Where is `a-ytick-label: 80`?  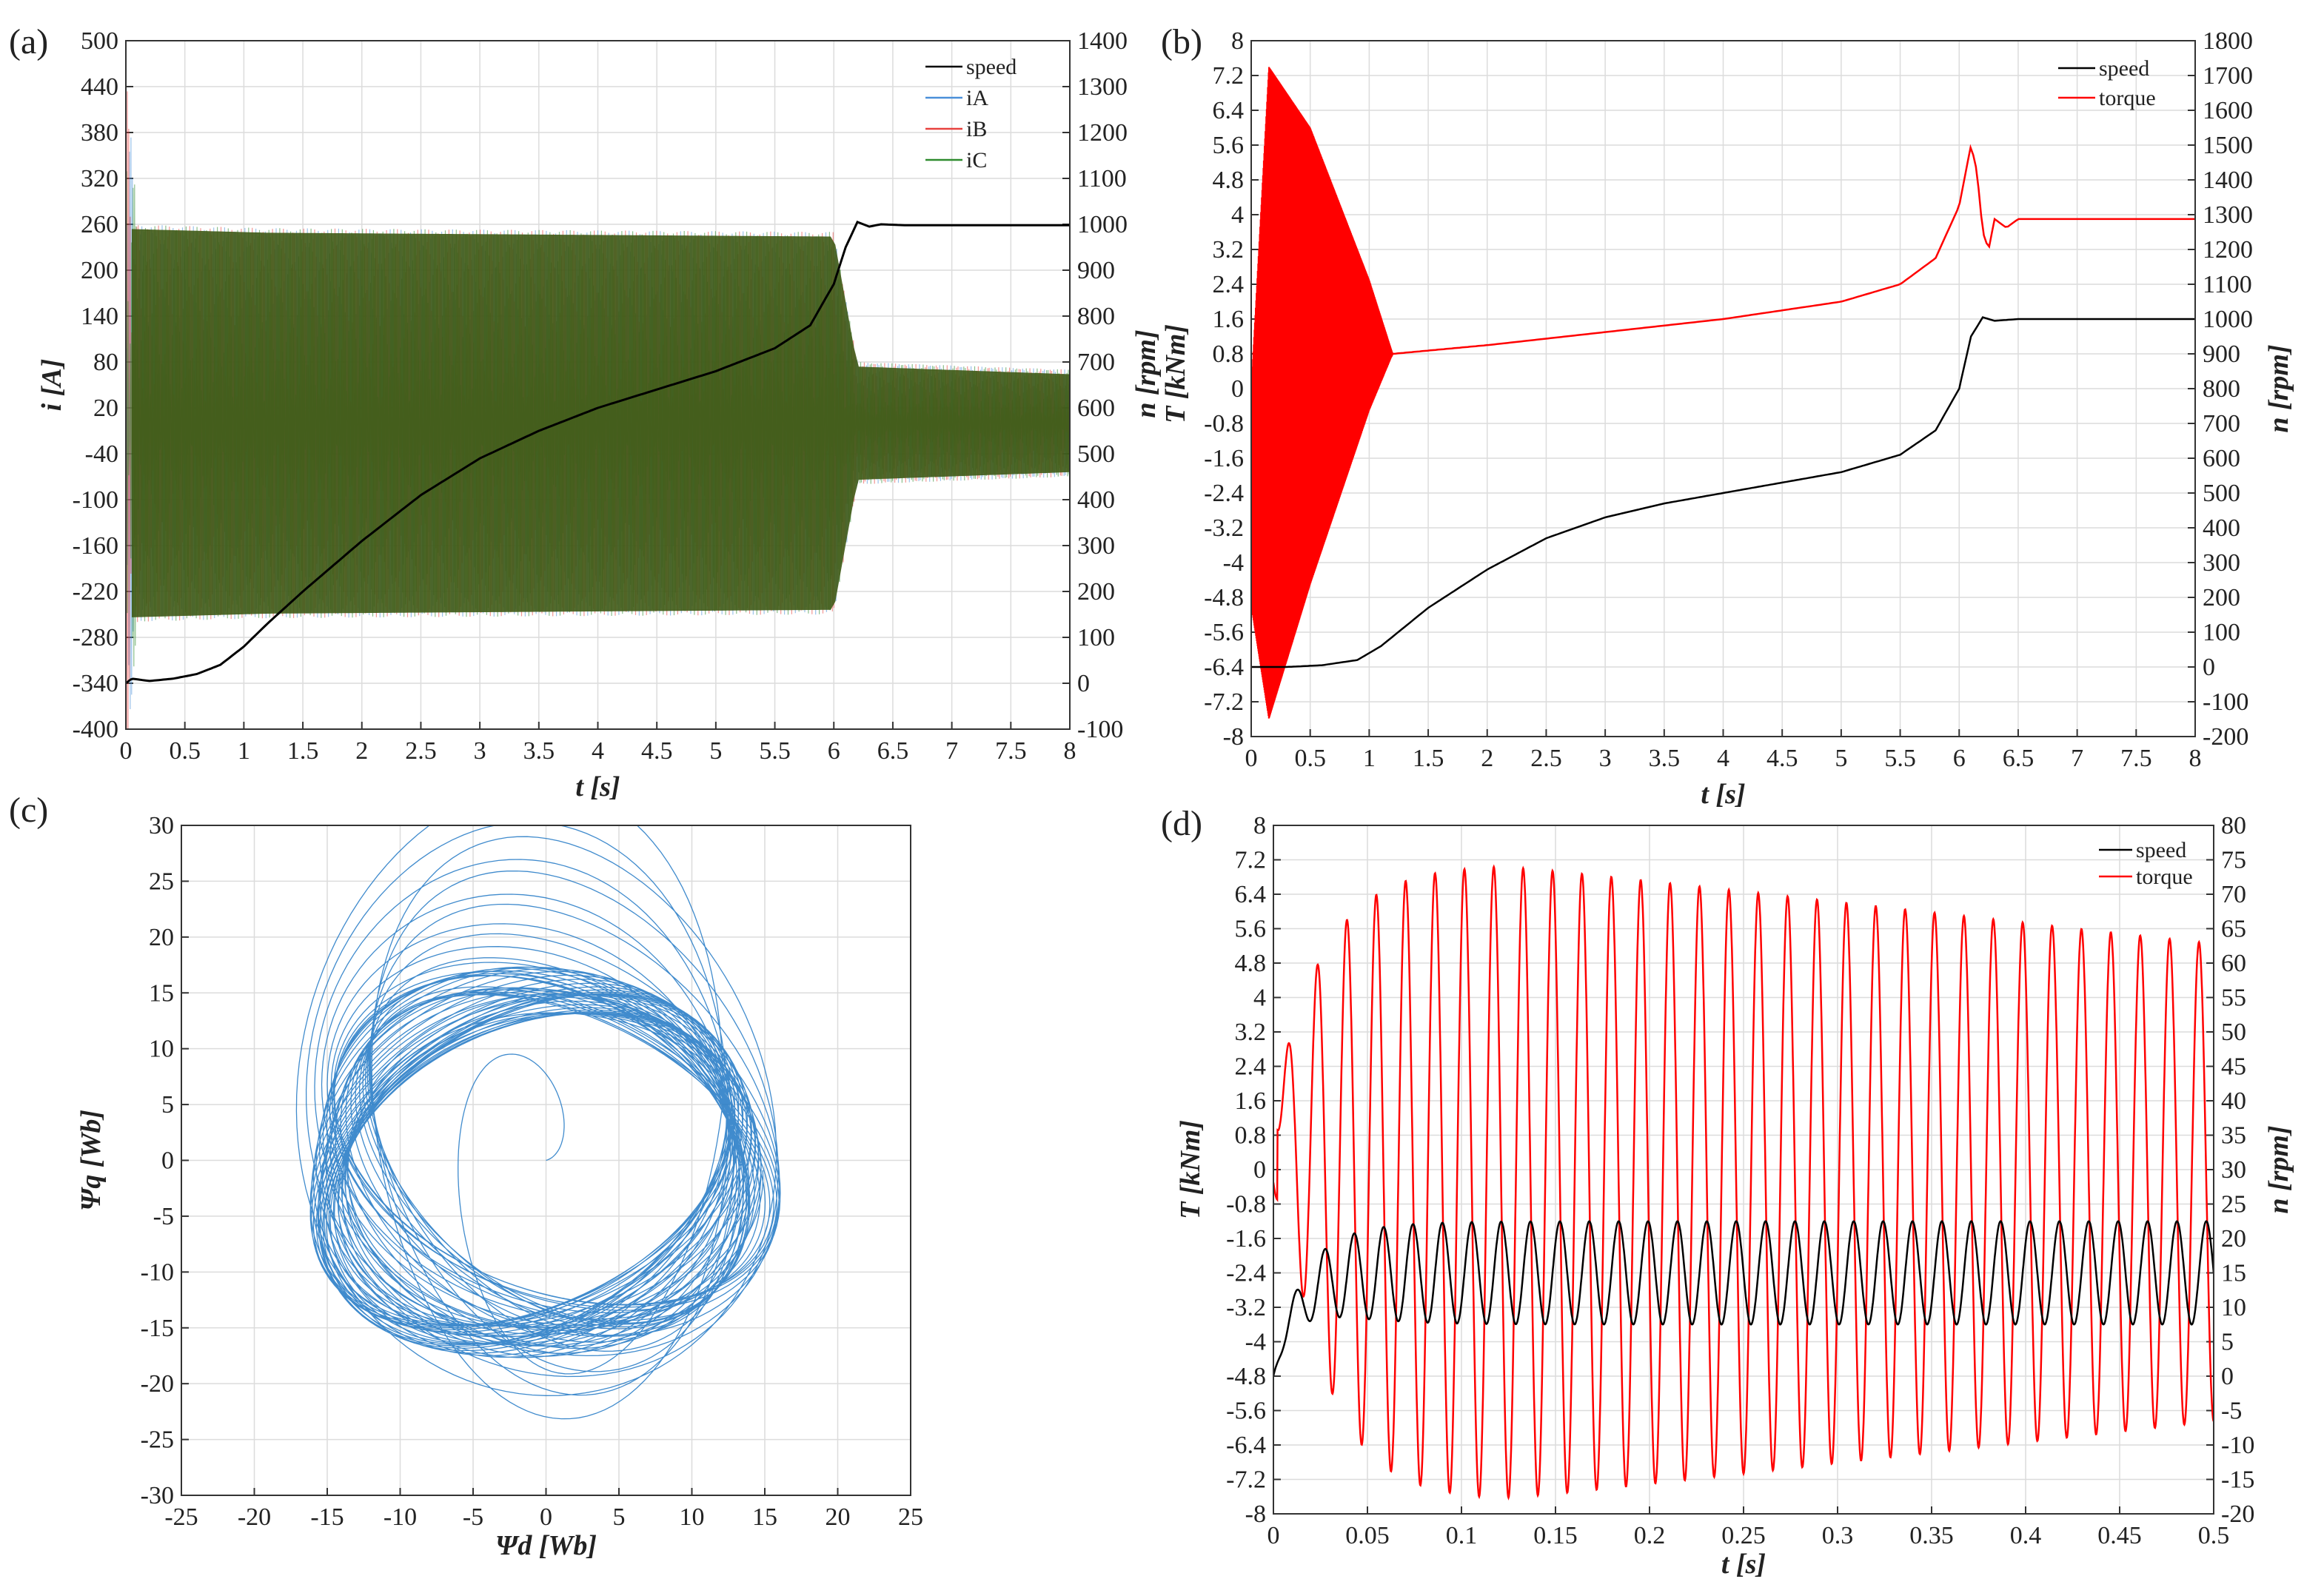
a-ytick-label: 80 is located at coordinates (105, 362).